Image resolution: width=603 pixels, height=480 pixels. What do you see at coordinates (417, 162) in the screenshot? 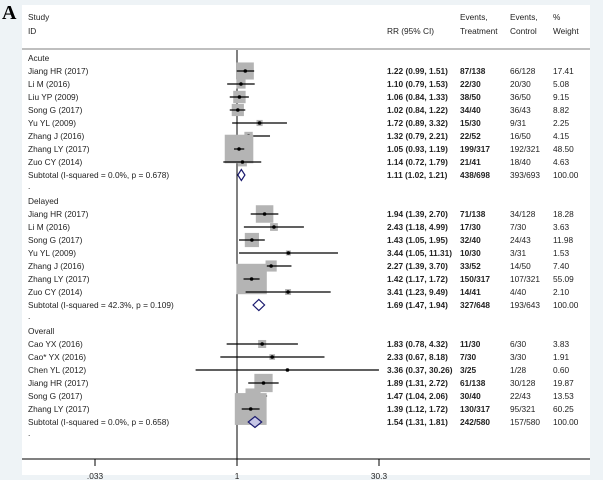
I see `rr-ci-label: 1.14 (0.72, 1.79)` at bounding box center [417, 162].